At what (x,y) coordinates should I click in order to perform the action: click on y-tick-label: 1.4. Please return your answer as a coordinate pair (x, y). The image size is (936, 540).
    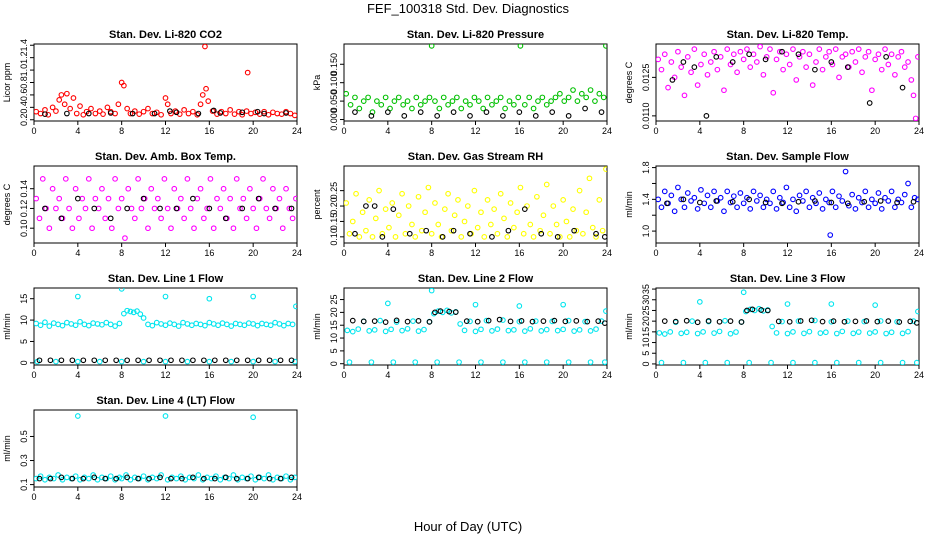
    Looking at the image, I should click on (24, 45).